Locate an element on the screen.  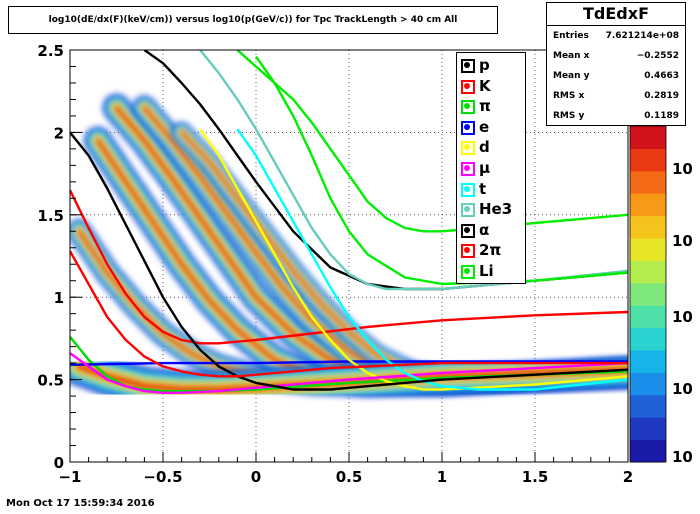
legend-entry: d is located at coordinates (491, 147).